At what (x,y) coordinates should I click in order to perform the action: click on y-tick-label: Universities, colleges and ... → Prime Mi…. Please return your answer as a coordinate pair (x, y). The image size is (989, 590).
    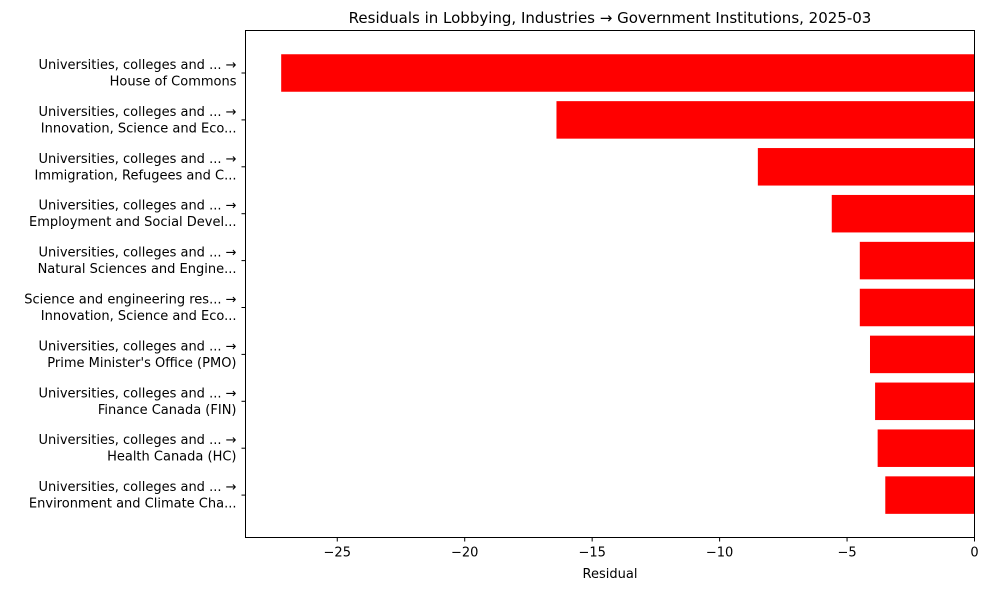
    Looking at the image, I should click on (137, 355).